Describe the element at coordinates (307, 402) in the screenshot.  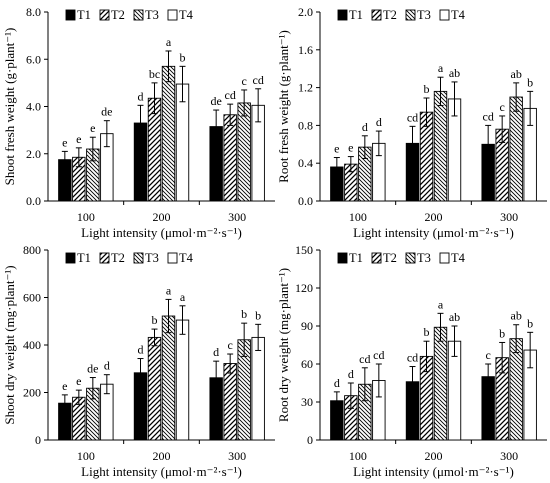
I see `y-tick-label: 30` at that location.